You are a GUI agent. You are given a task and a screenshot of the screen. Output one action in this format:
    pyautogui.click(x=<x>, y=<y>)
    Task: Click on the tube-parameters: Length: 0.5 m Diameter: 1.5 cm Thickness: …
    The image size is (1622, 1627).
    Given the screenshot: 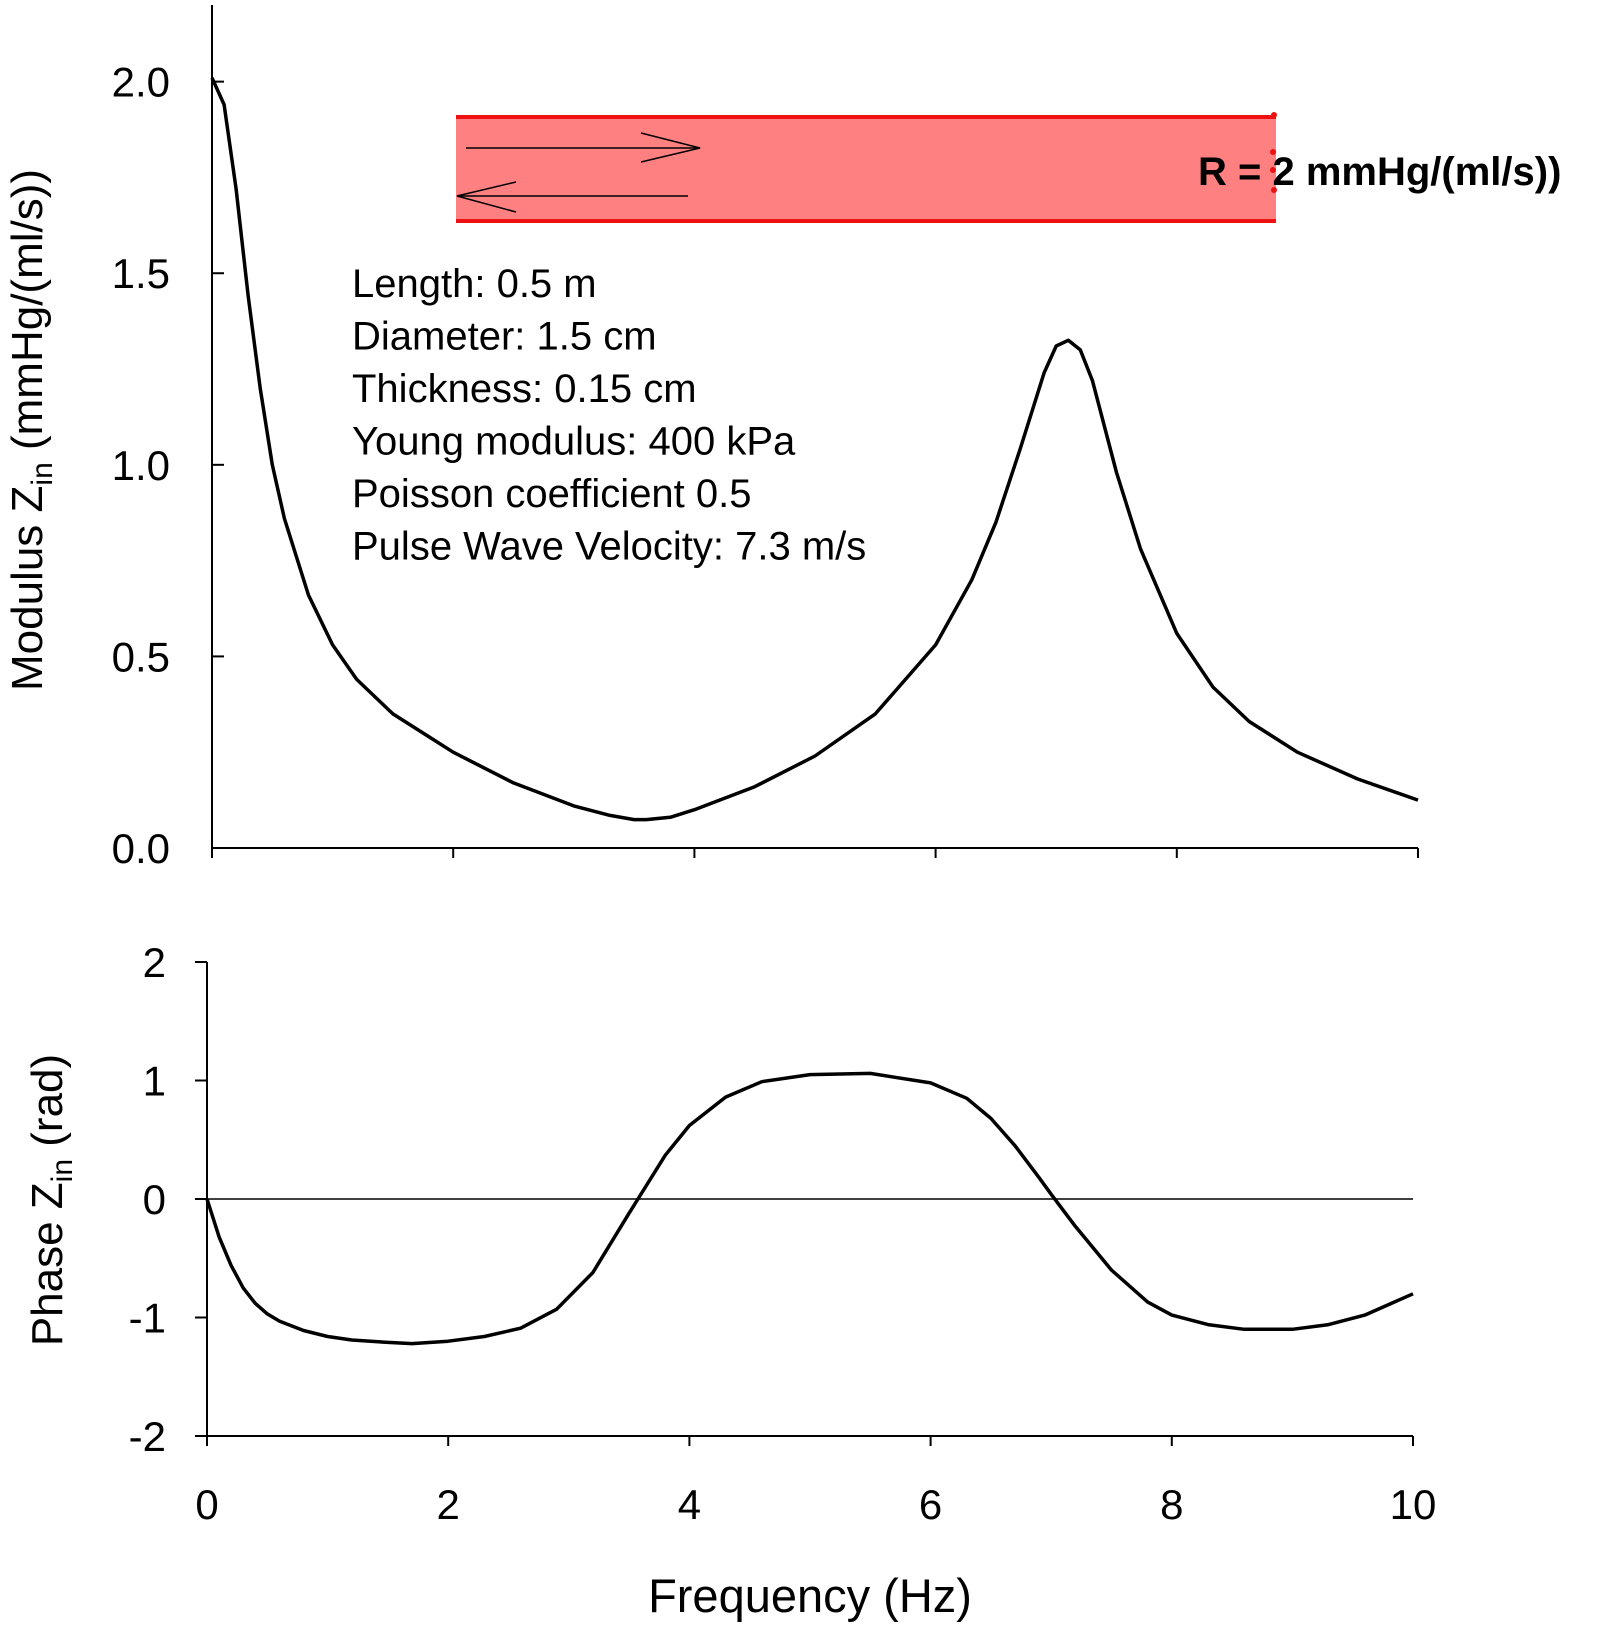 What is the action you would take?
    pyautogui.click(x=609, y=415)
    